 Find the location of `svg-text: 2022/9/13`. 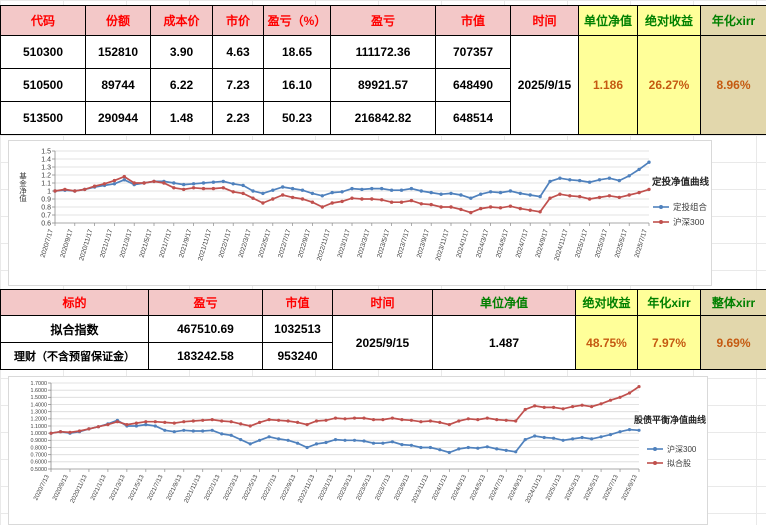

svg-text: 2022/9/13 is located at coordinates (288, 487).